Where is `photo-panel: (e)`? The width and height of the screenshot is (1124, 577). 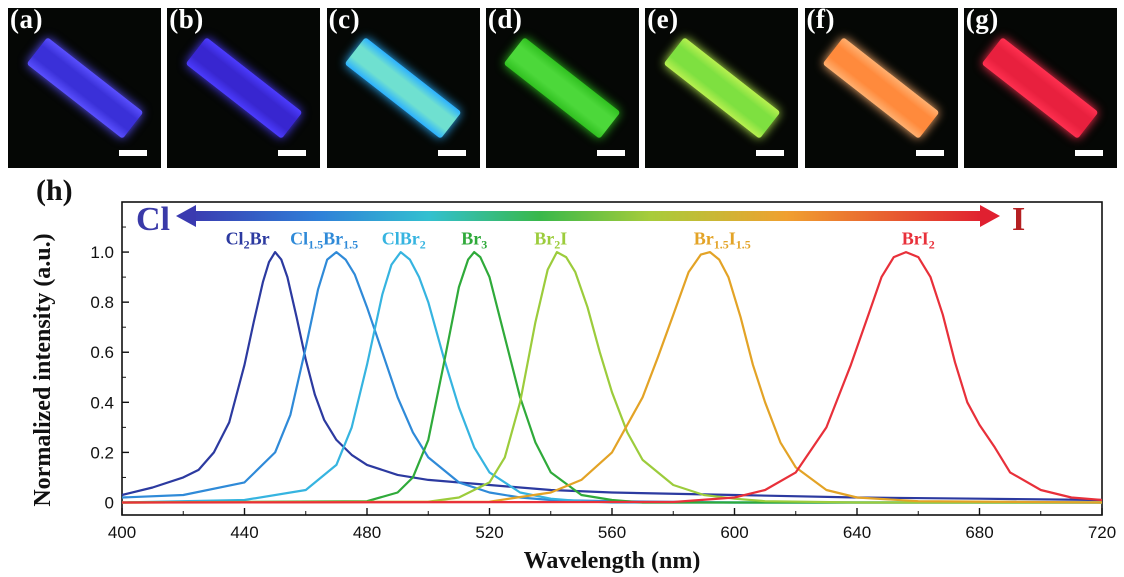 photo-panel: (e) is located at coordinates (722, 88).